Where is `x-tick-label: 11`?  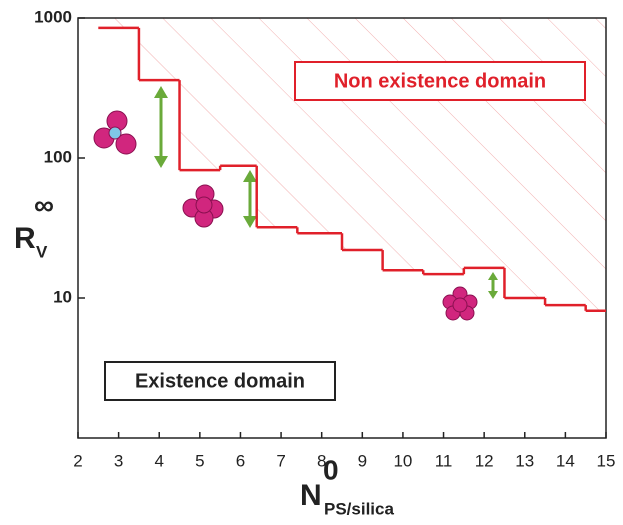
x-tick-label: 11 is located at coordinates (444, 460).